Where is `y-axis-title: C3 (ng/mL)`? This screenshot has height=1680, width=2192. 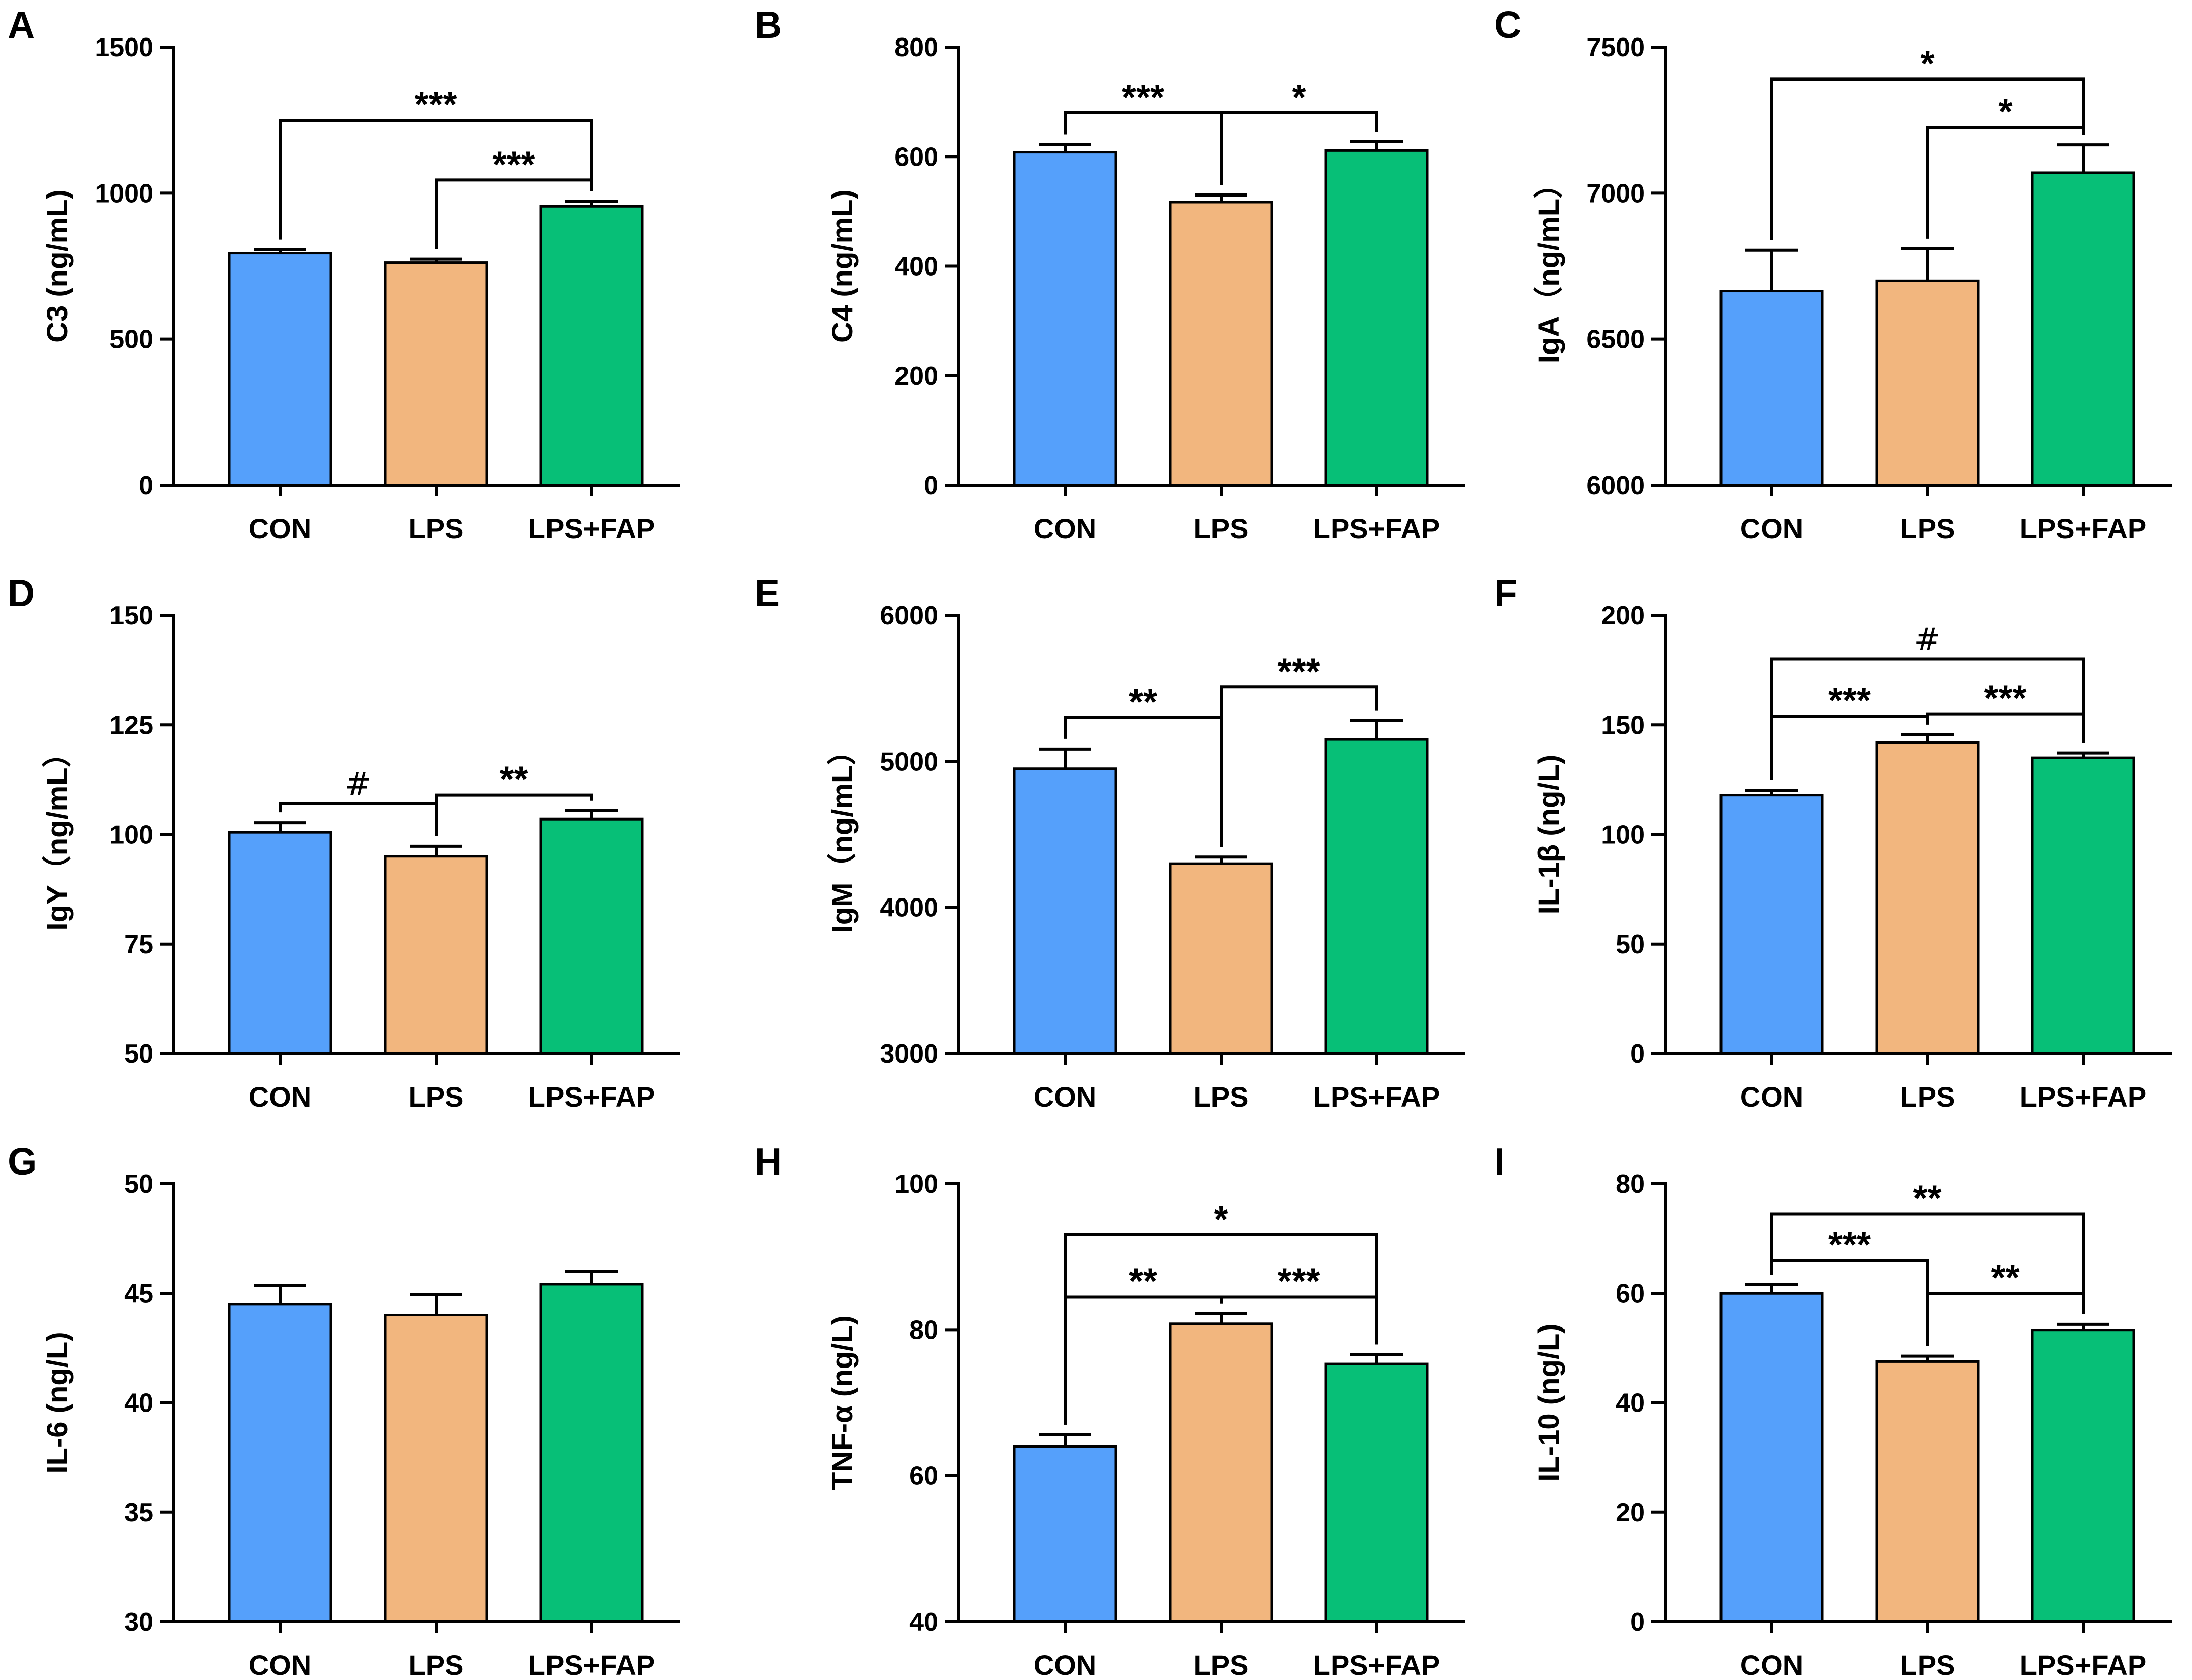
y-axis-title: C3 (ng/mL) is located at coordinates (57, 266).